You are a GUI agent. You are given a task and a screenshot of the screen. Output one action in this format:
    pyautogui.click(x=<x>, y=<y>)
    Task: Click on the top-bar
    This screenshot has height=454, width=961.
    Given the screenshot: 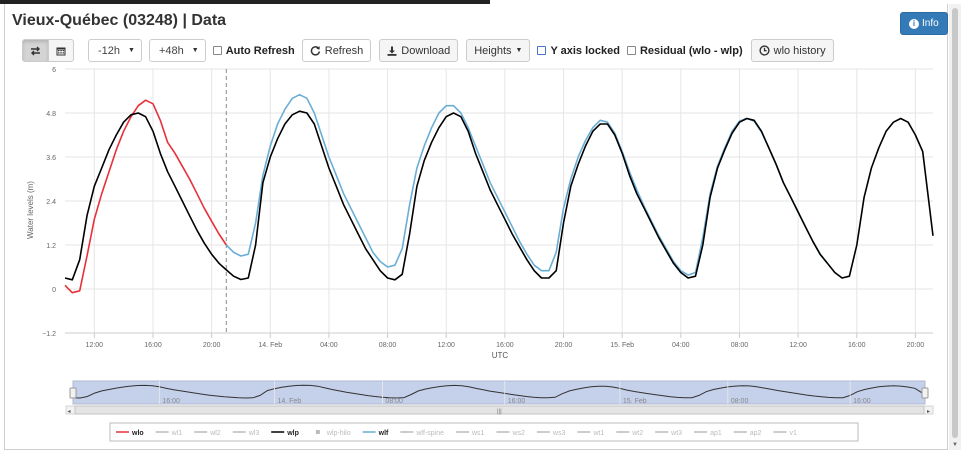 What is the action you would take?
    pyautogui.click(x=480, y=2)
    